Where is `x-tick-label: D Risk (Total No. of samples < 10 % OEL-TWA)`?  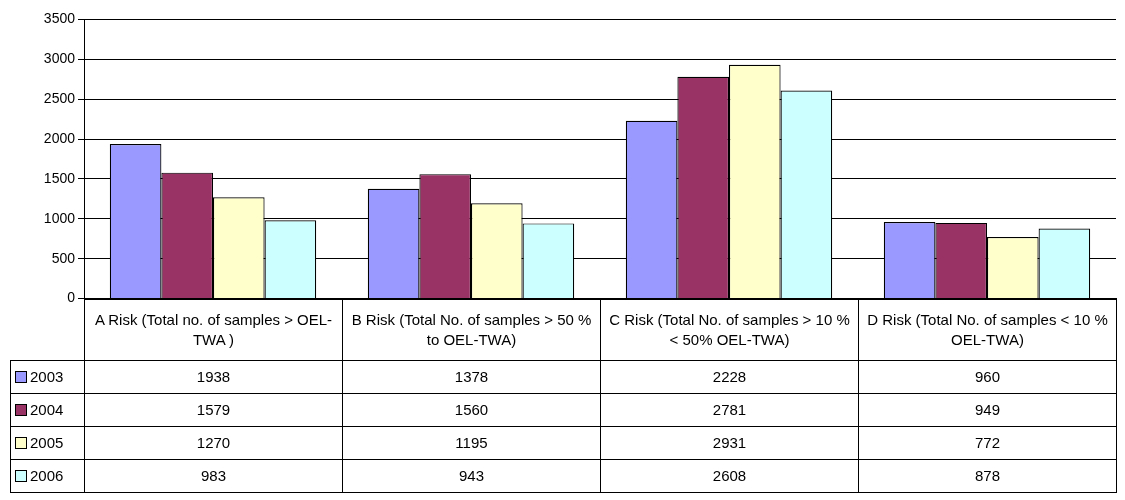 x-tick-label: D Risk (Total No. of samples < 10 % OEL-TWA) is located at coordinates (987, 329).